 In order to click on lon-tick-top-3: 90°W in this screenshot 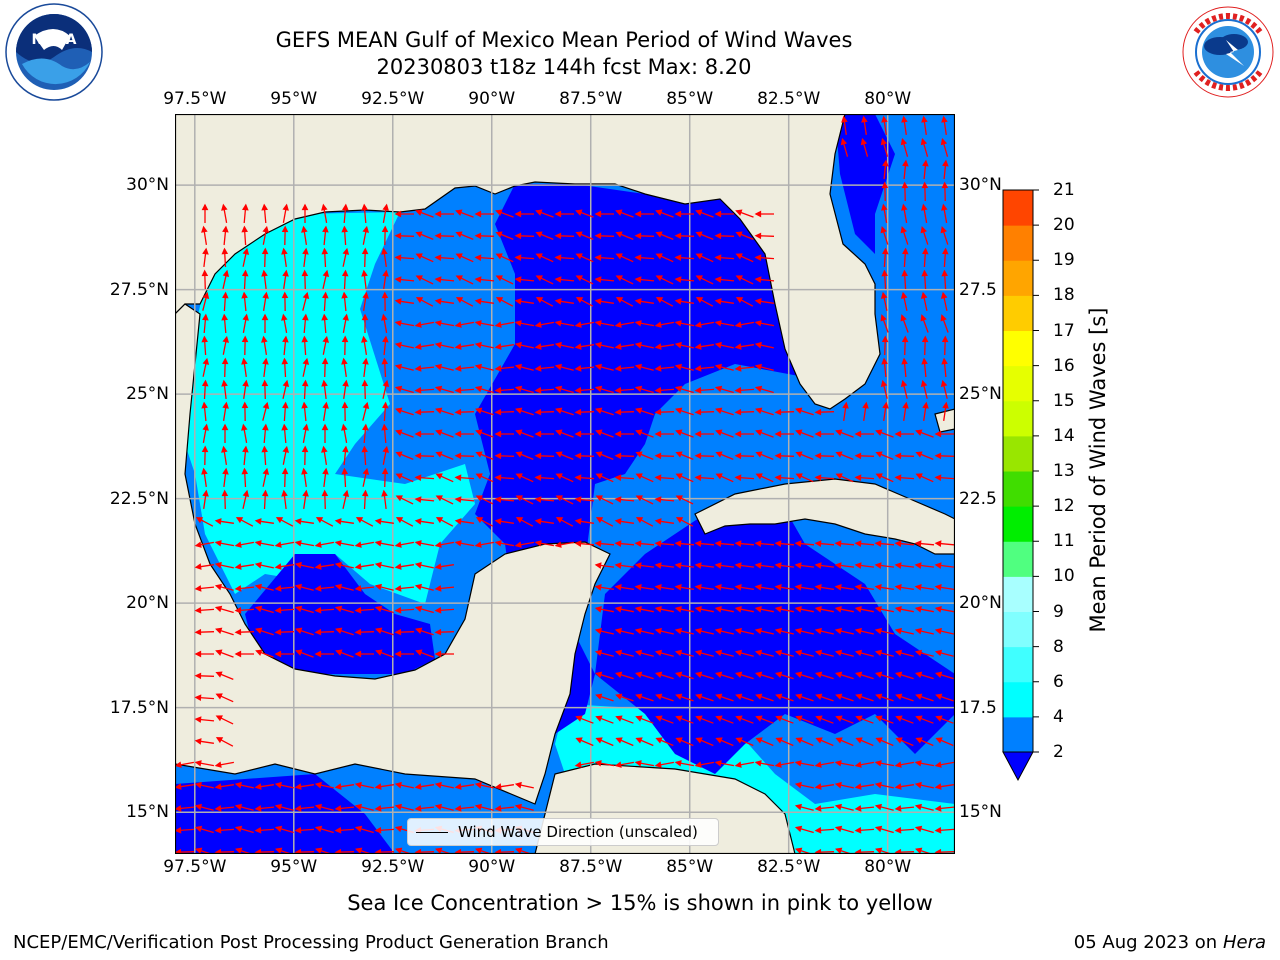, I will do `click(492, 99)`.